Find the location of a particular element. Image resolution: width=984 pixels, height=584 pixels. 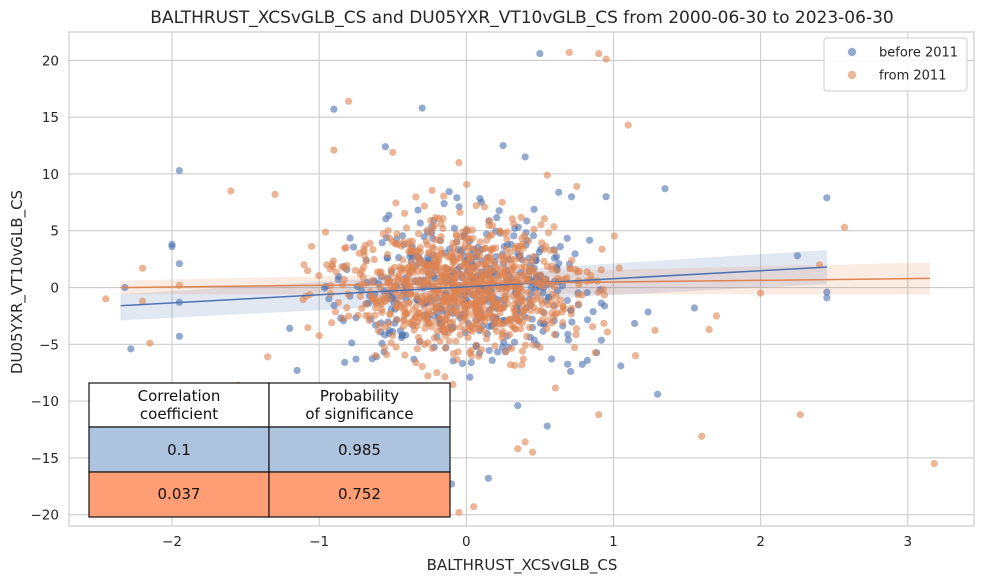

table-header-line: Correlation is located at coordinates (179, 396).